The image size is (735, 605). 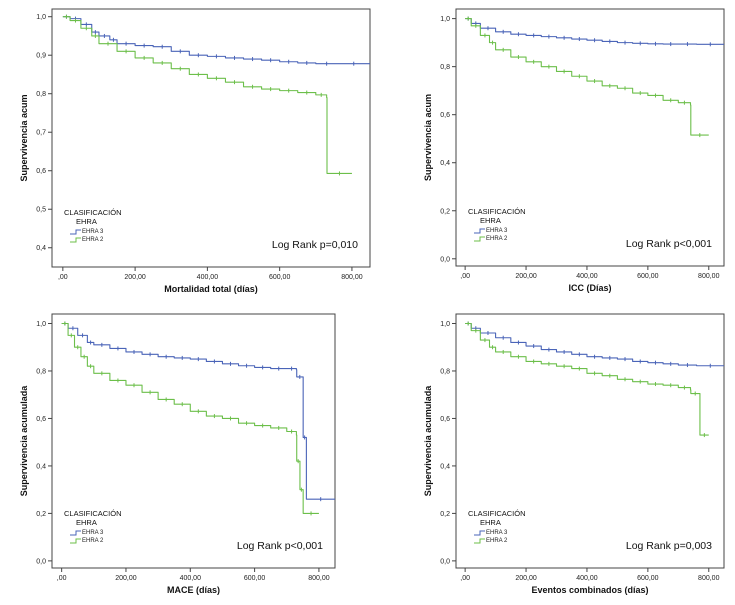 What do you see at coordinates (315, 245) in the screenshot?
I see `log-rank-annotation: Log Rank p=0,010` at bounding box center [315, 245].